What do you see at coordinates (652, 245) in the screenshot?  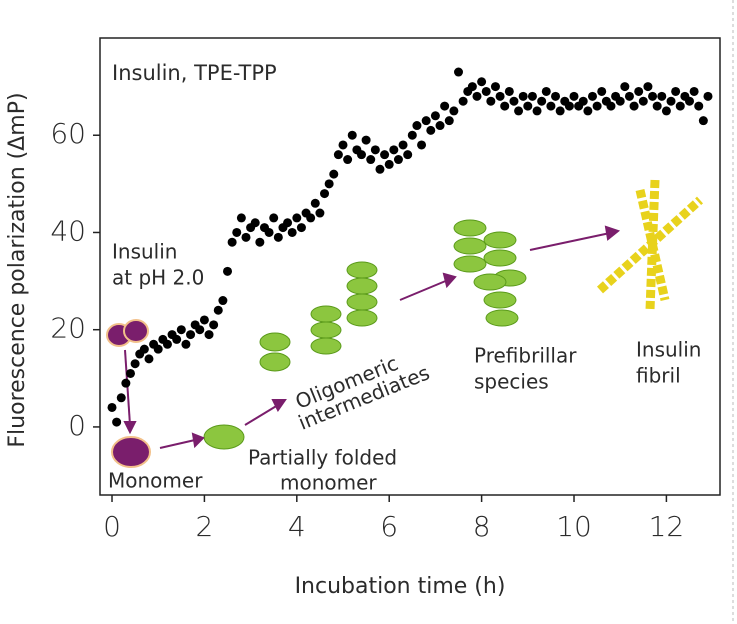 I see `fibril-strand` at bounding box center [652, 245].